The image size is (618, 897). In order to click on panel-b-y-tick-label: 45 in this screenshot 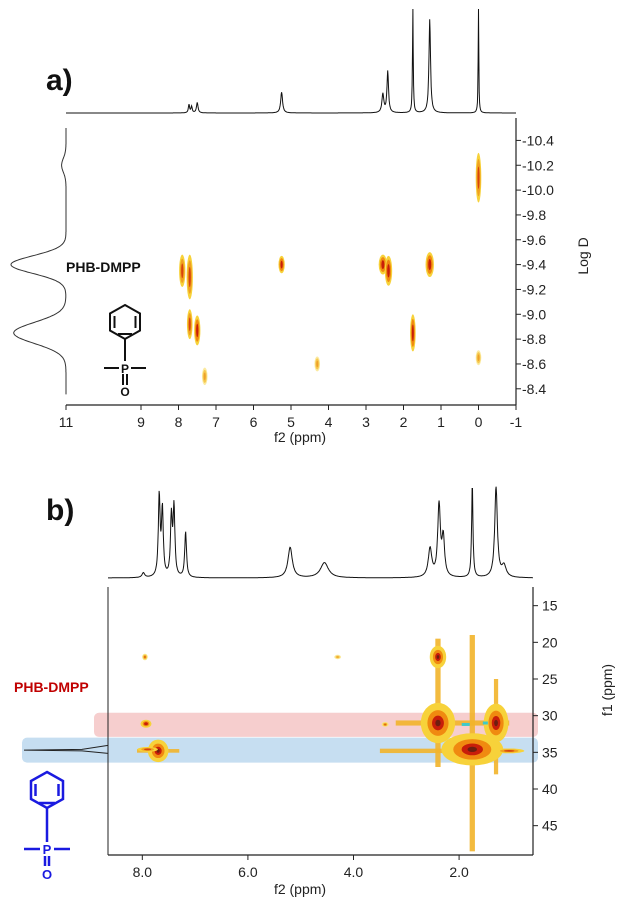, I will do `click(550, 826)`.